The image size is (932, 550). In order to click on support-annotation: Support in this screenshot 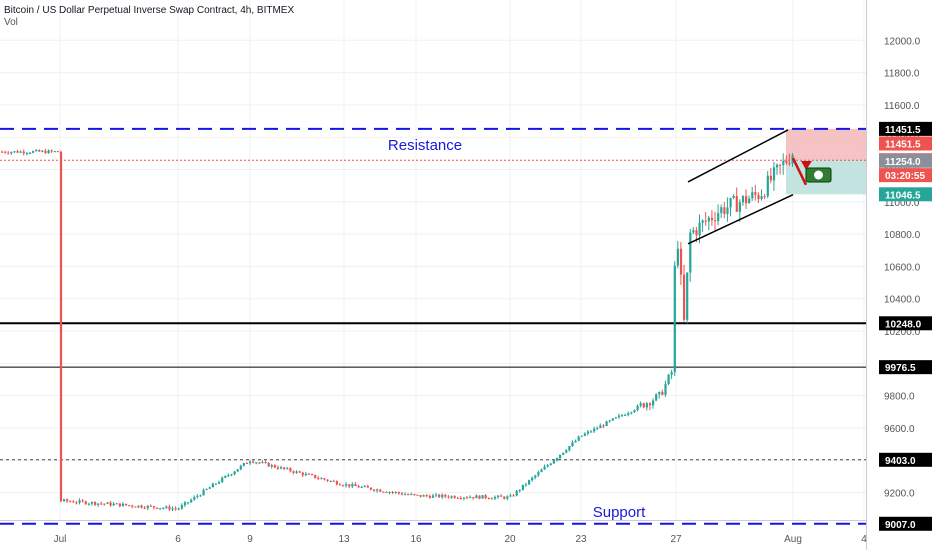, I will do `click(619, 512)`.